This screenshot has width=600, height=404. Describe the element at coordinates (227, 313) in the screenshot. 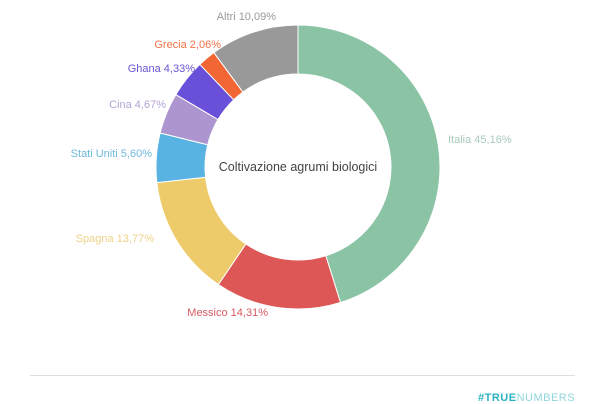

I see `label-messico: Messico 14,31%` at that location.